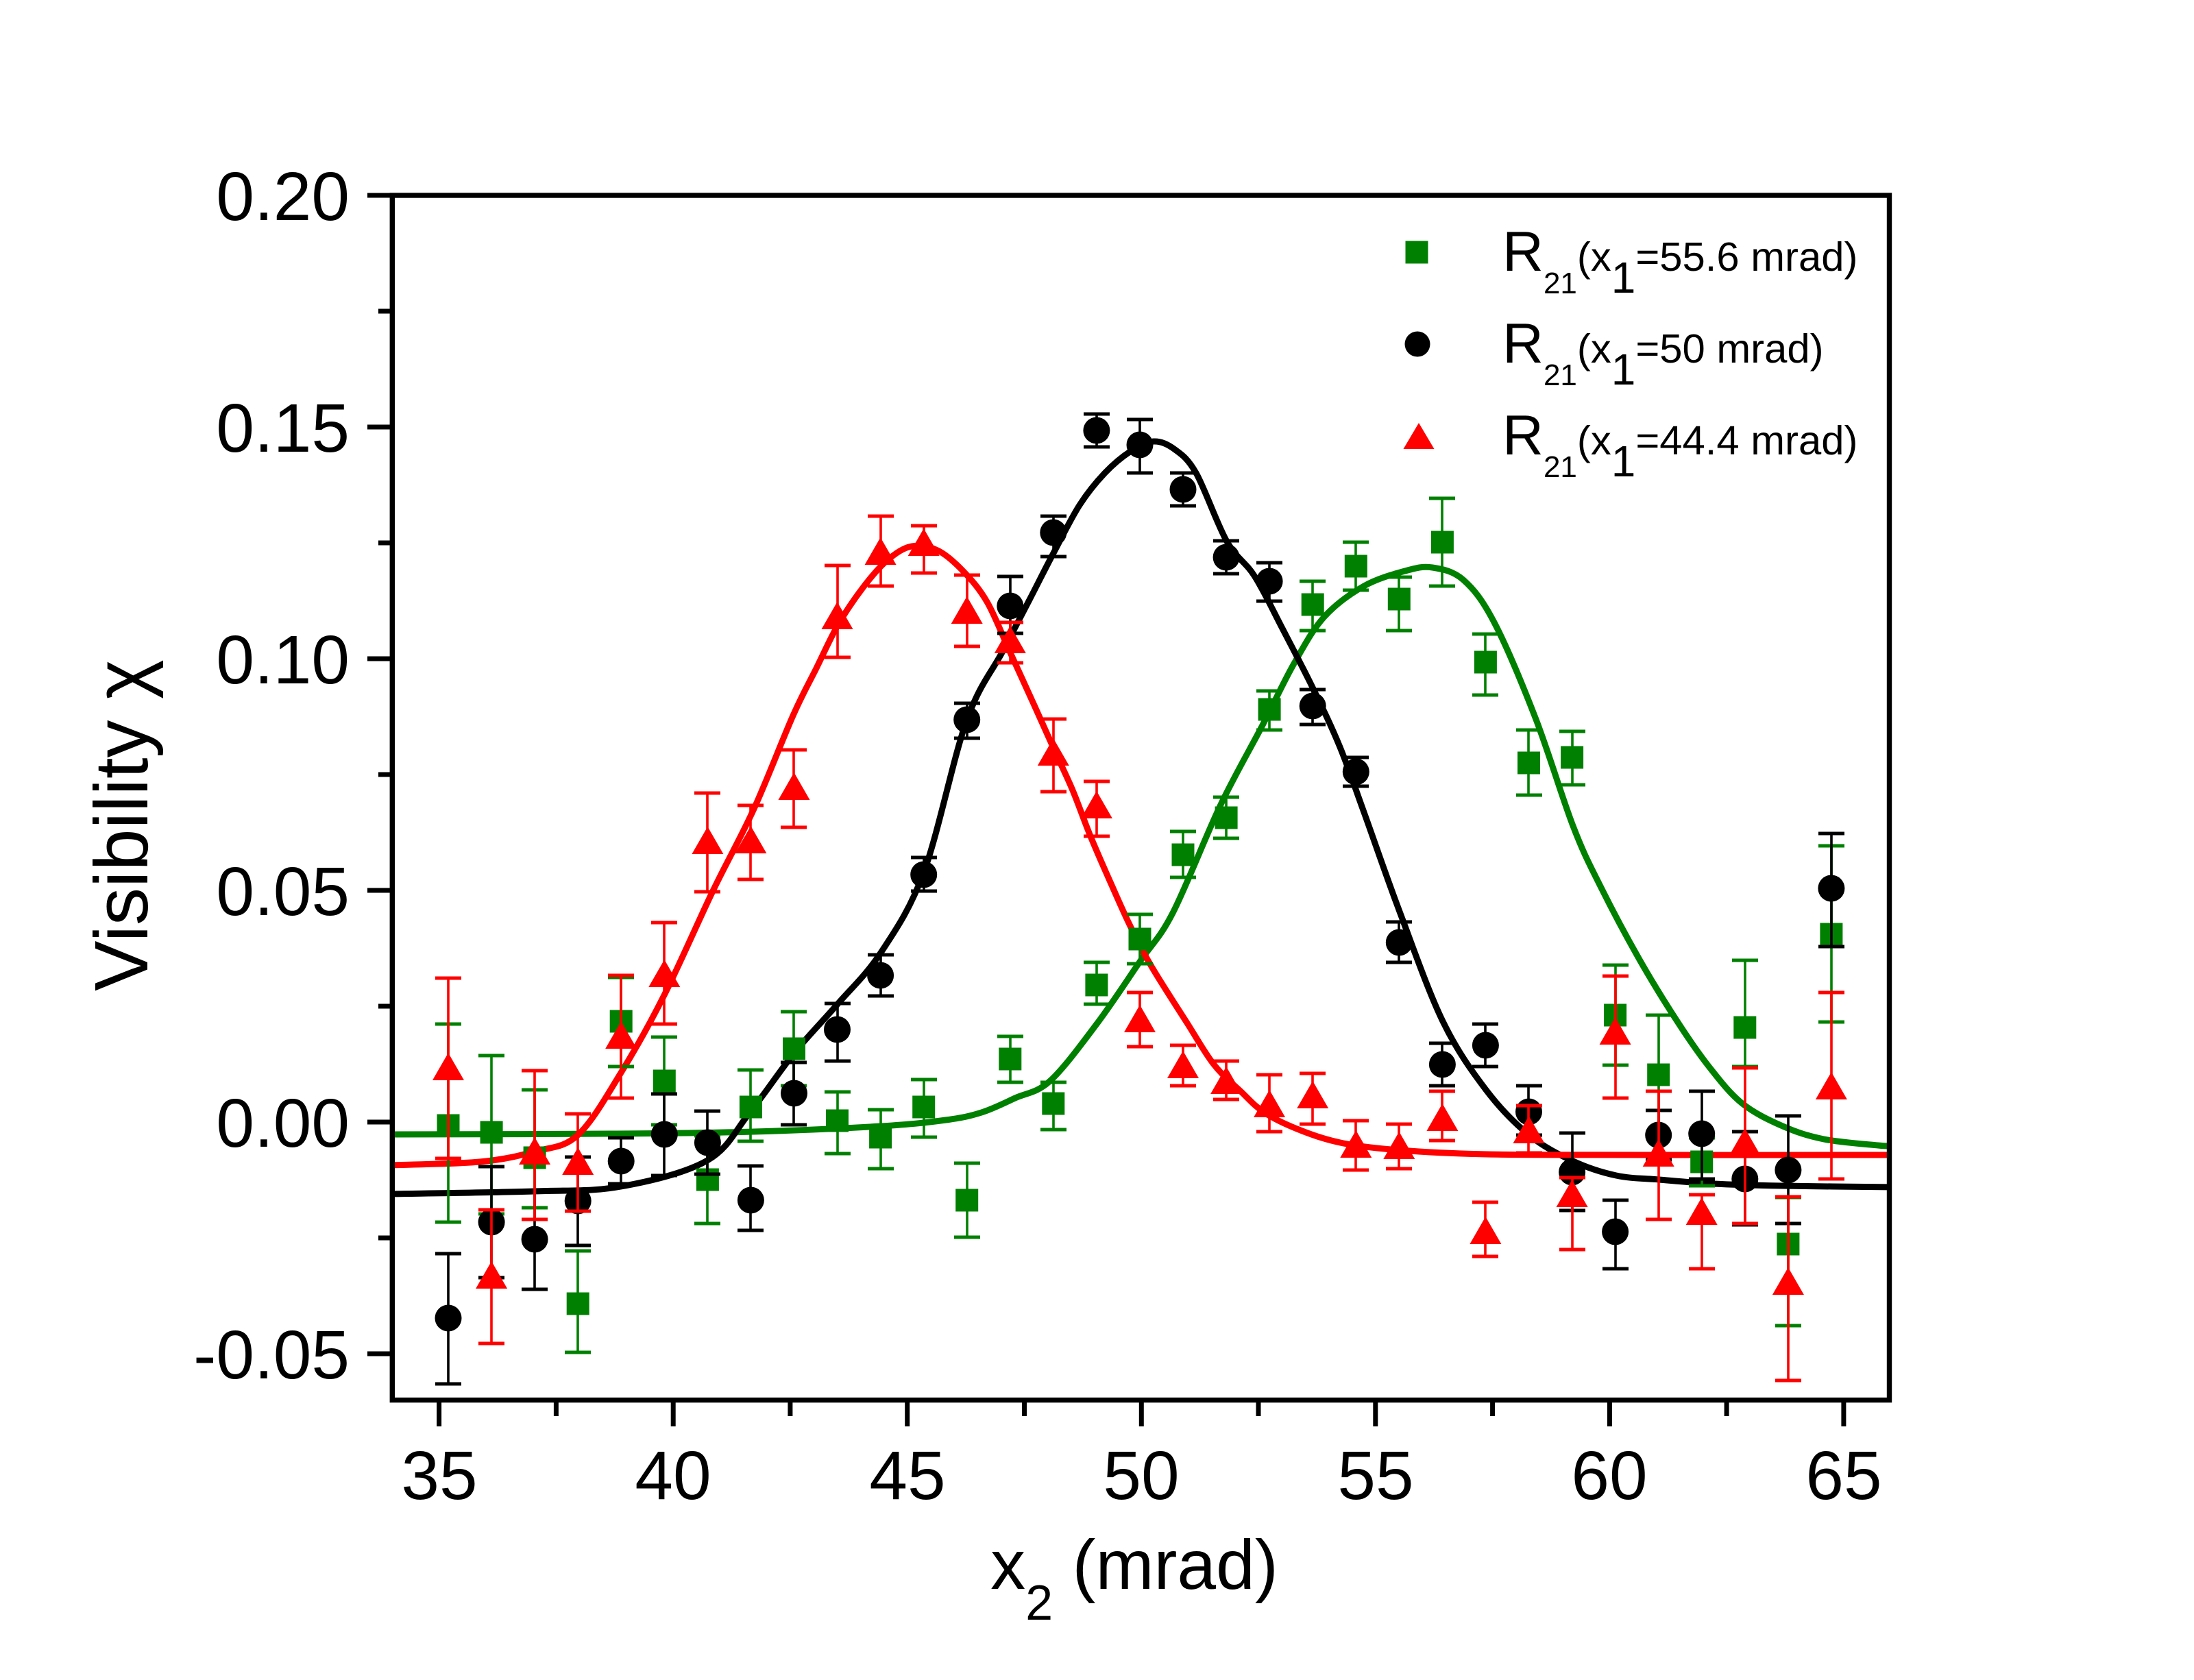 The image size is (2194, 1680). What do you see at coordinates (122, 825) in the screenshot?
I see `svg-text: Visibility χ` at bounding box center [122, 825].